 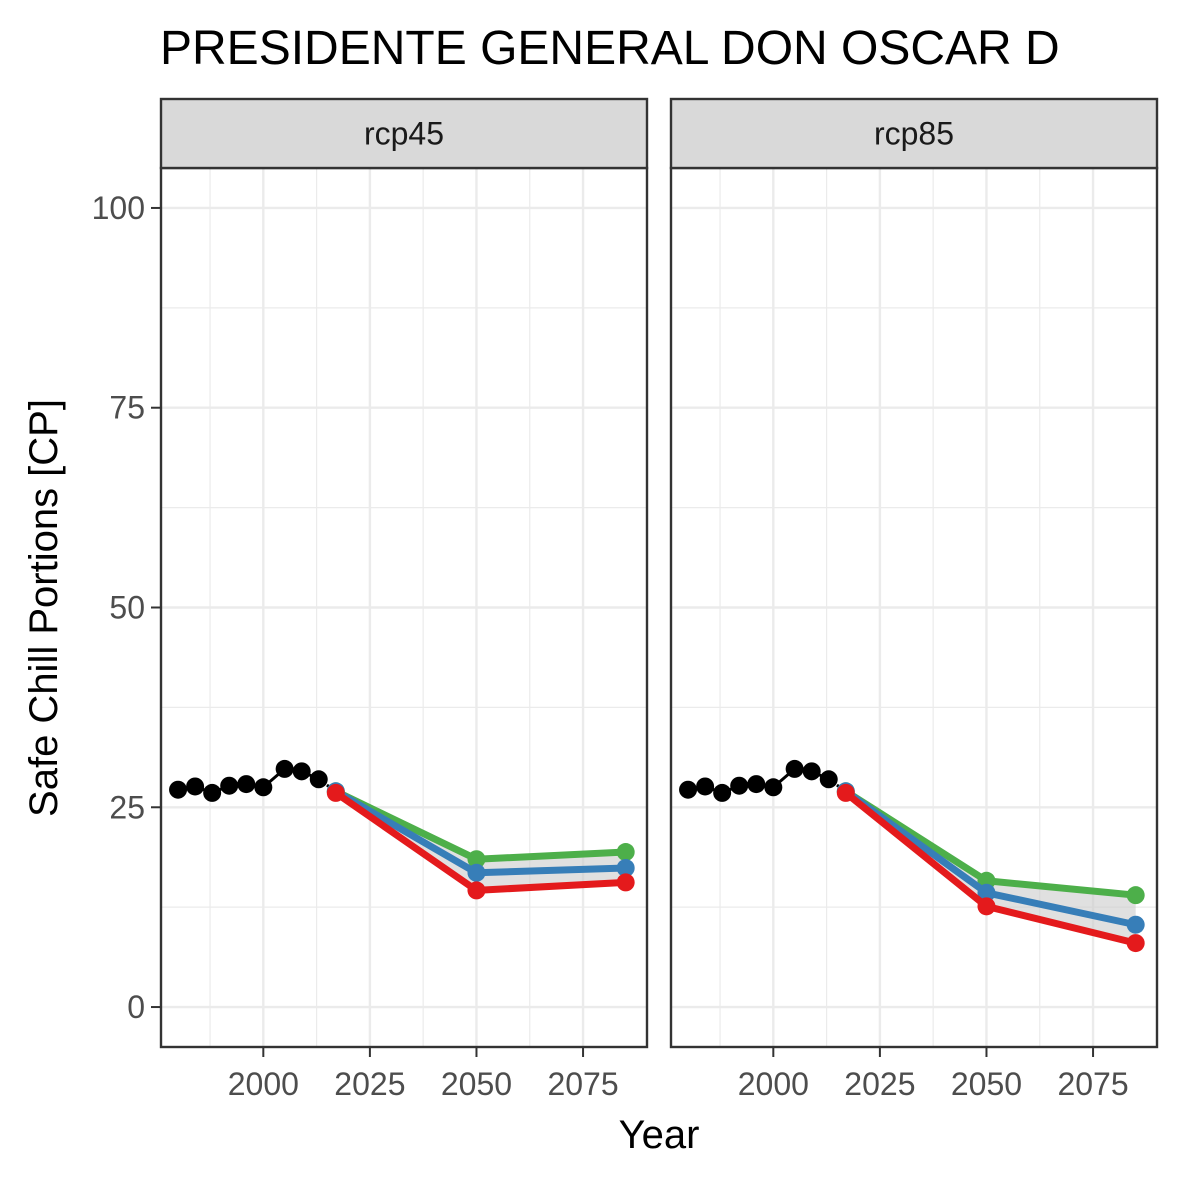 I want to click on y-tick-label: 75, so click(x=127, y=408).